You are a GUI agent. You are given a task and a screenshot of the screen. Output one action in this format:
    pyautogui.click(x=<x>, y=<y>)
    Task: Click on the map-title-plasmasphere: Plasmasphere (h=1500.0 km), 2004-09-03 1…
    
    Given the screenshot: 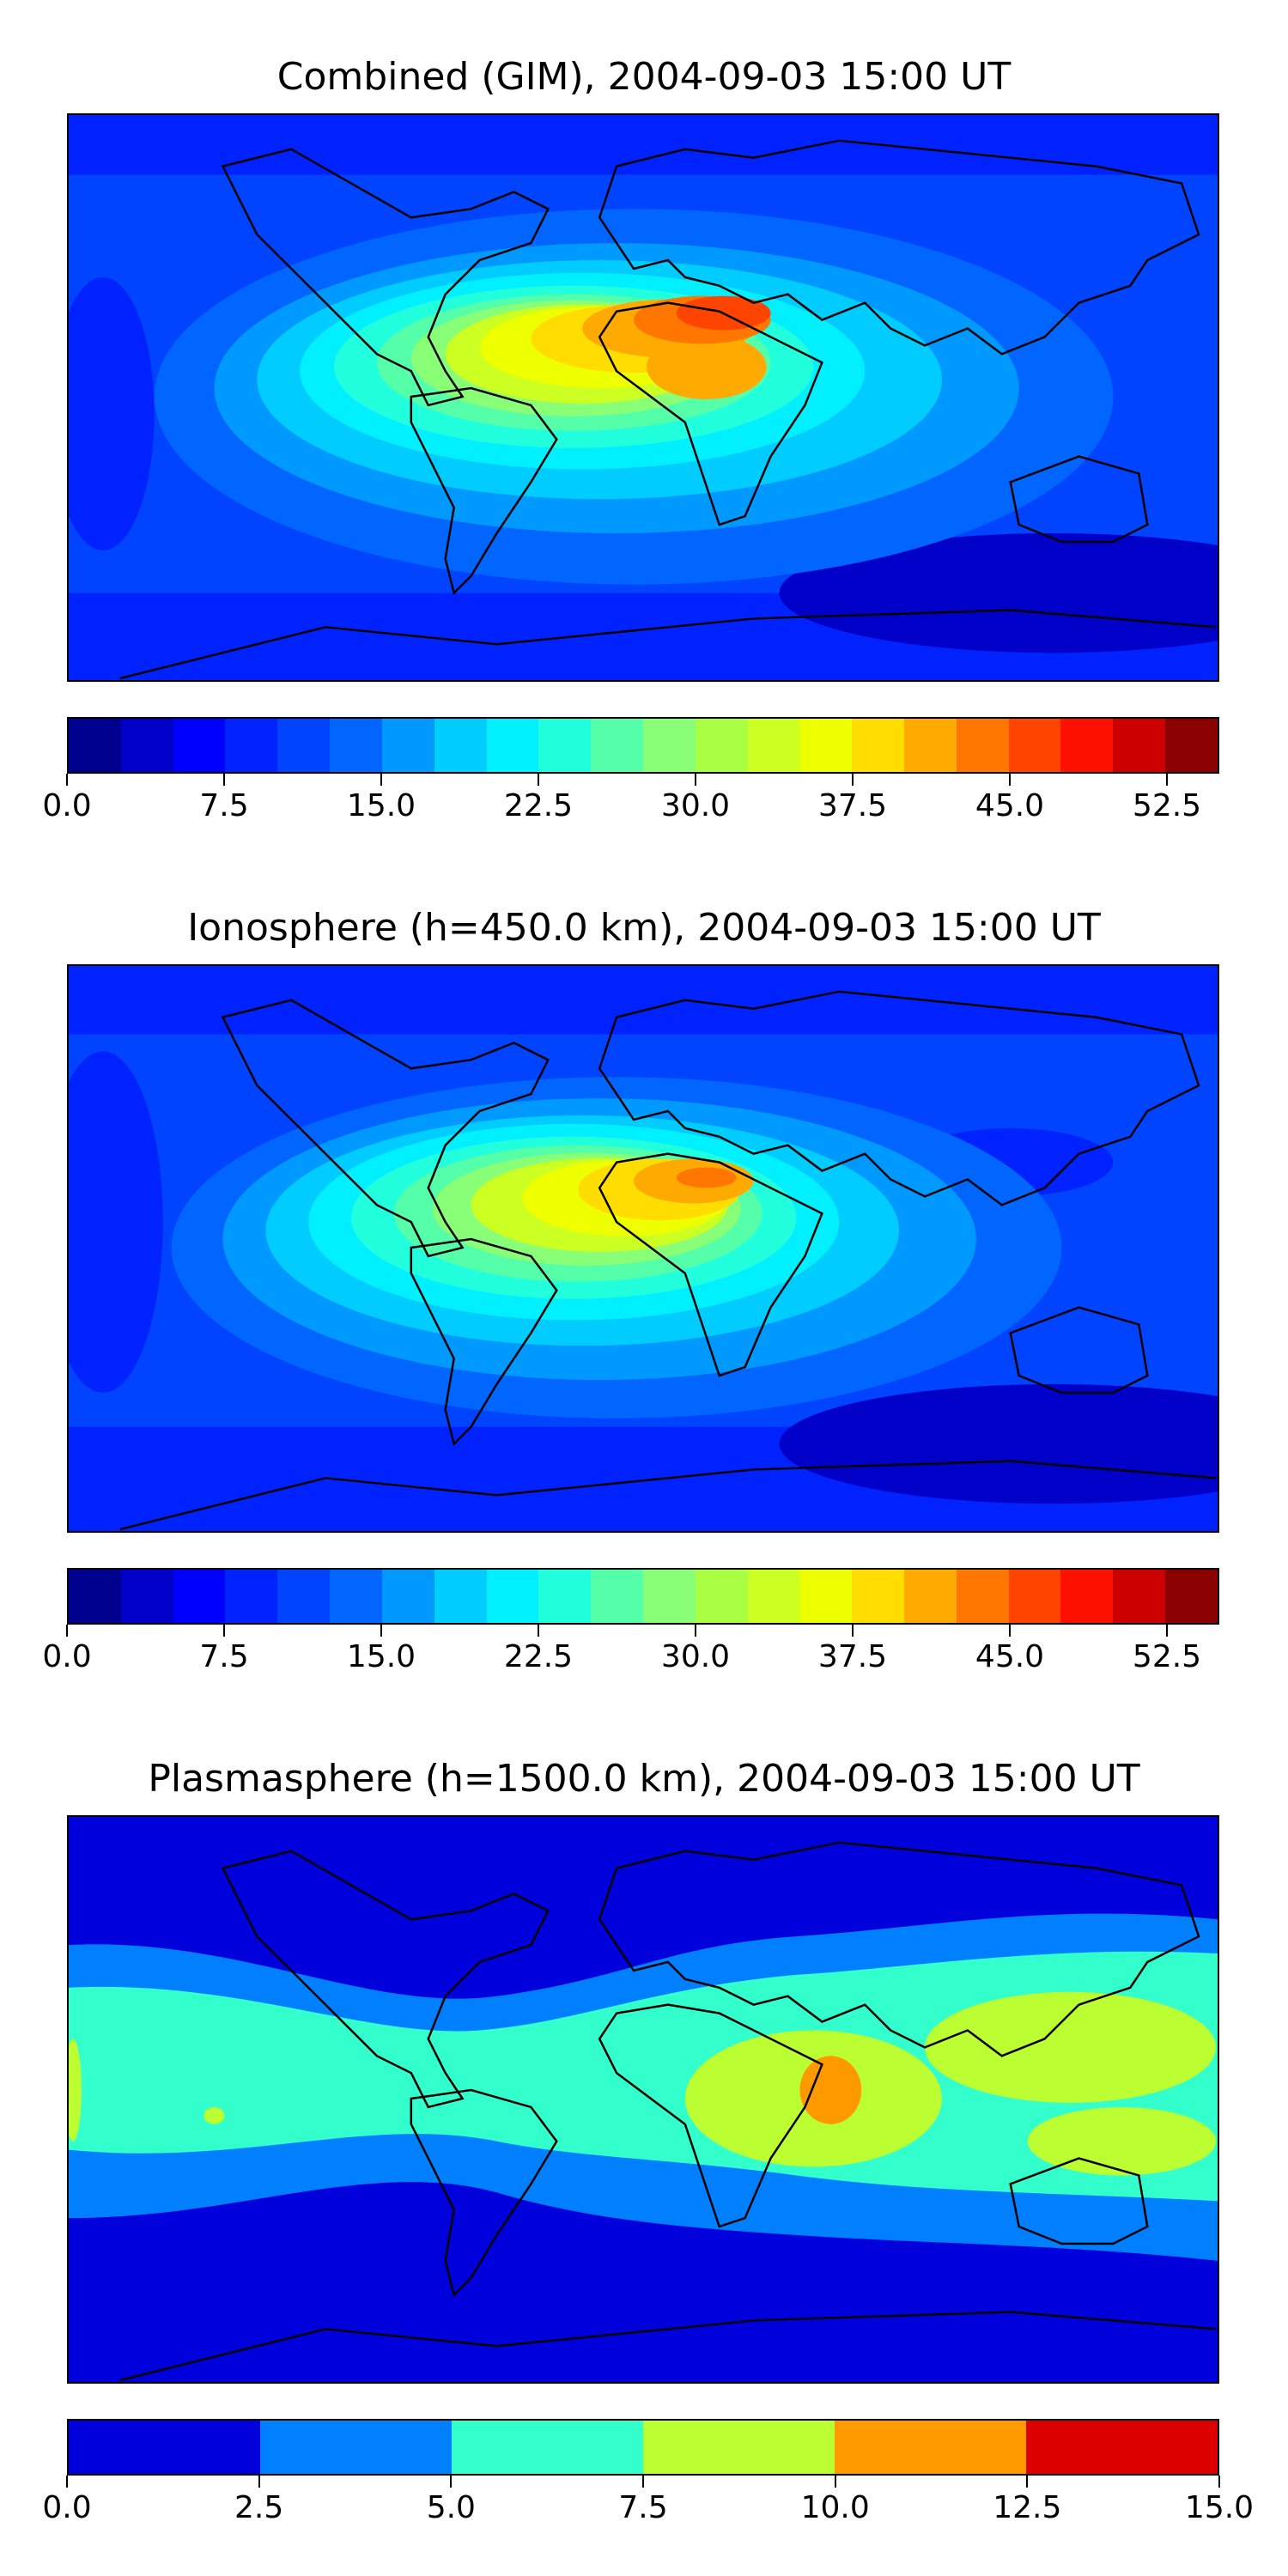 What is the action you would take?
    pyautogui.click(x=644, y=1779)
    